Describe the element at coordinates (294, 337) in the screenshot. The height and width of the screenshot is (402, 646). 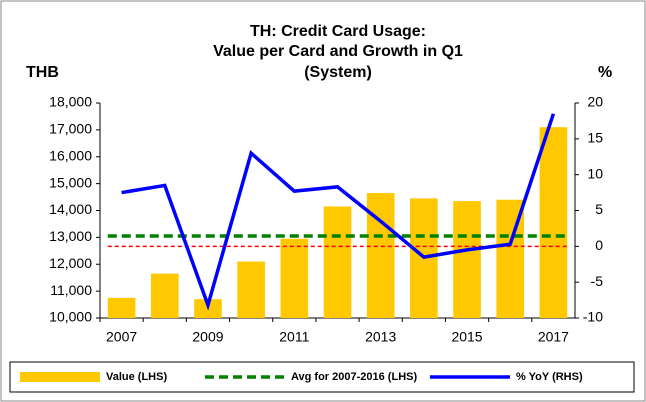
I see `x-tick-label: 2011` at that location.